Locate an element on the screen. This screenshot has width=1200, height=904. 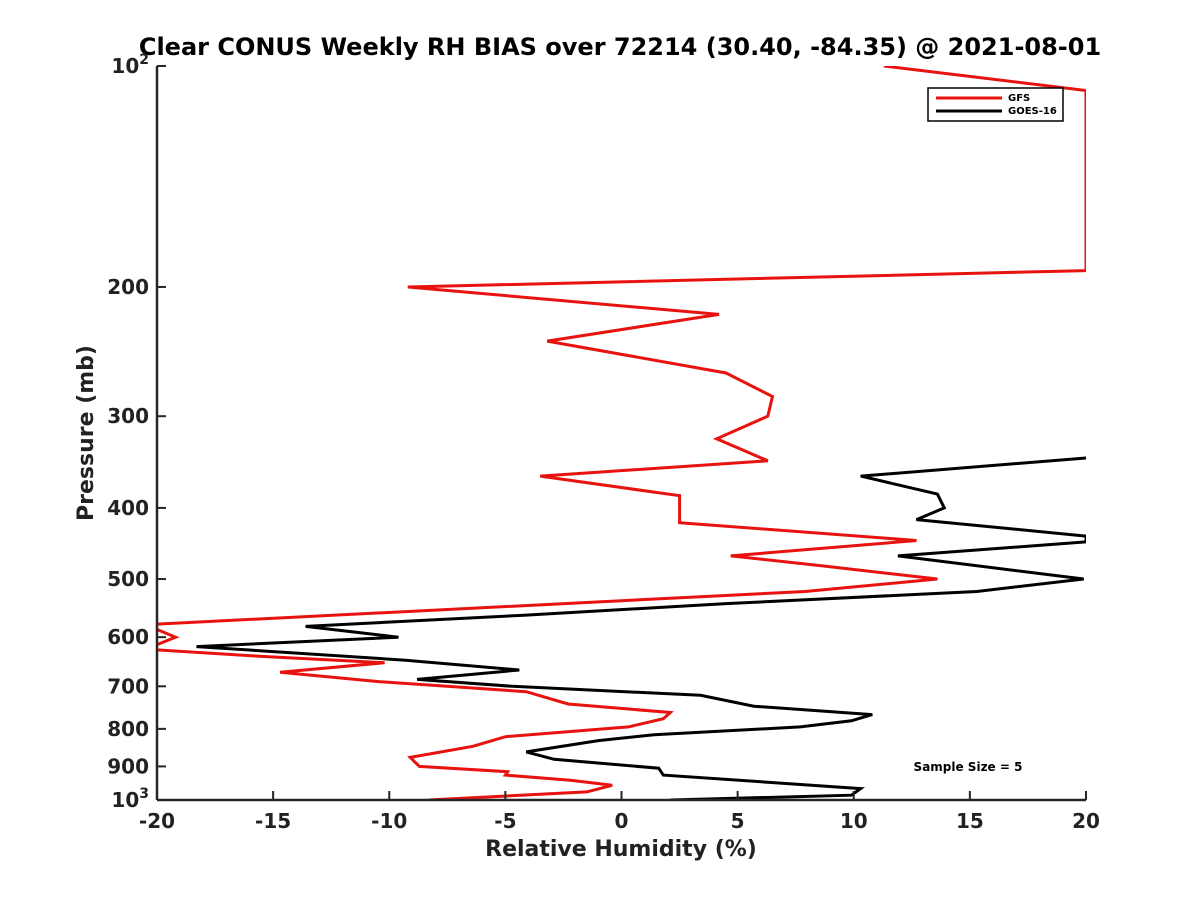
legend-label-goes16: GOES-16 is located at coordinates (1032, 111).